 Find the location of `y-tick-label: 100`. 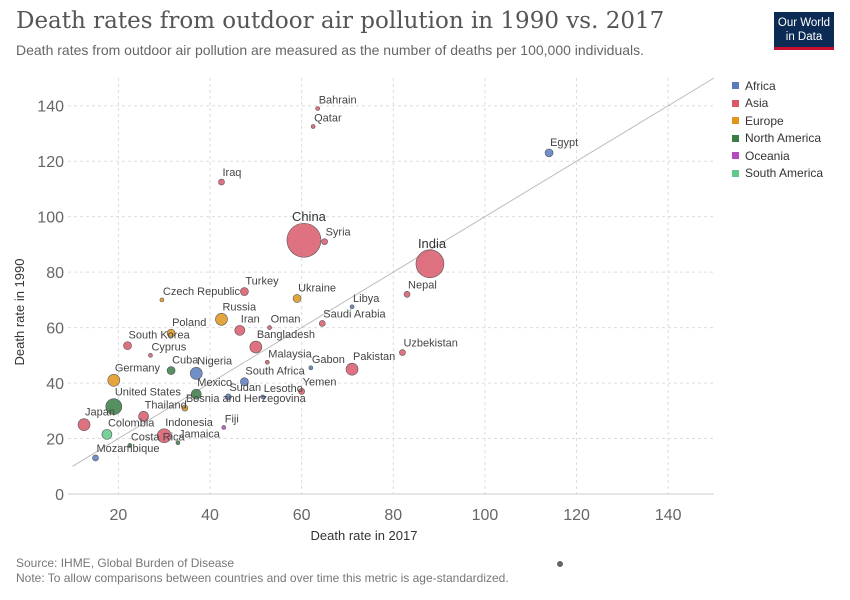

y-tick-label: 100 is located at coordinates (50, 218).